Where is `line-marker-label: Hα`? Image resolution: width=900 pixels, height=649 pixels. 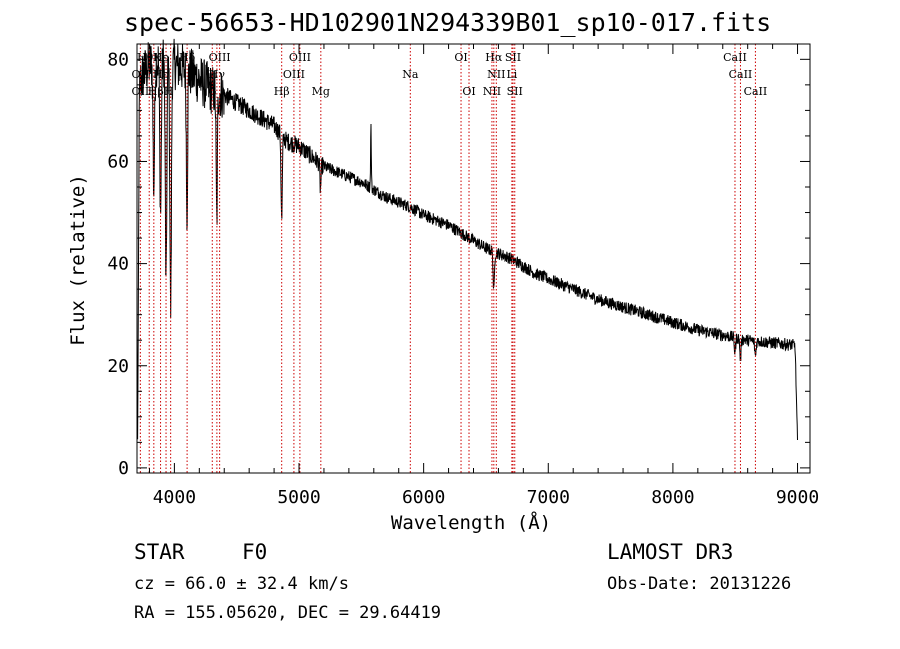 line-marker-label: Hα is located at coordinates (494, 57).